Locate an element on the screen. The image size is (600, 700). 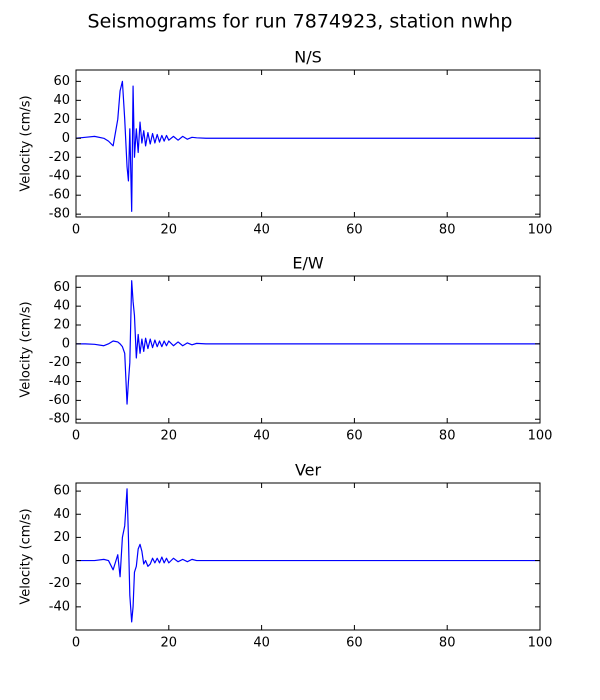
subplot-title: E/W is located at coordinates (308, 263).